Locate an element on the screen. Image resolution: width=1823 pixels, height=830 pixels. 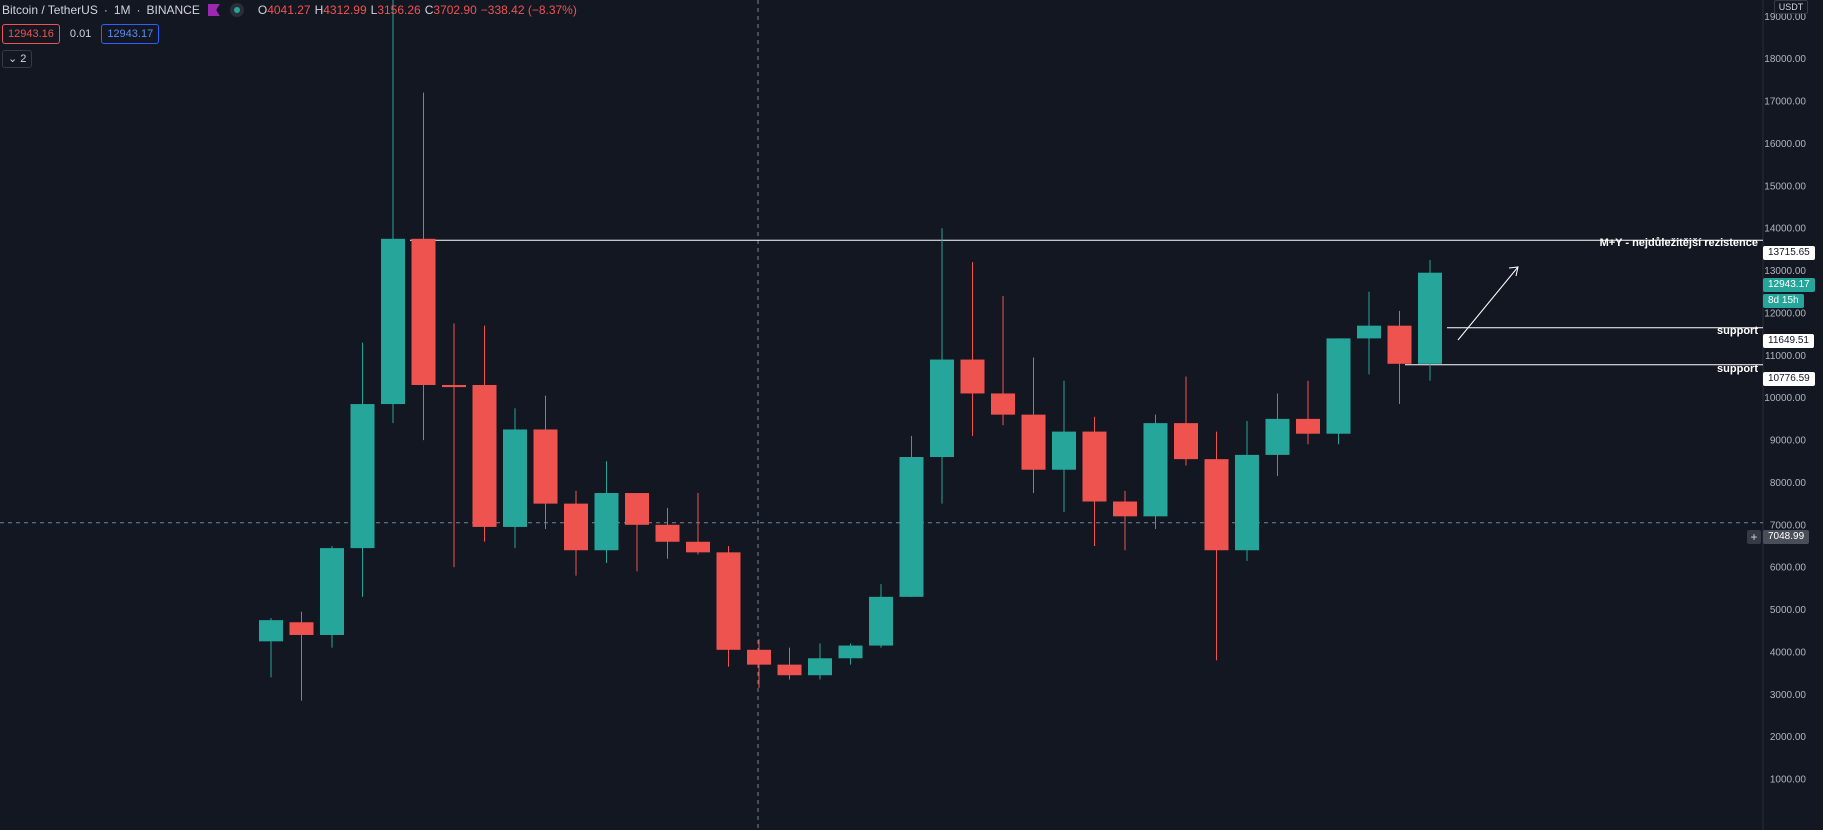
change-value: −338.42 (−8.37%) is located at coordinates (528, 10).